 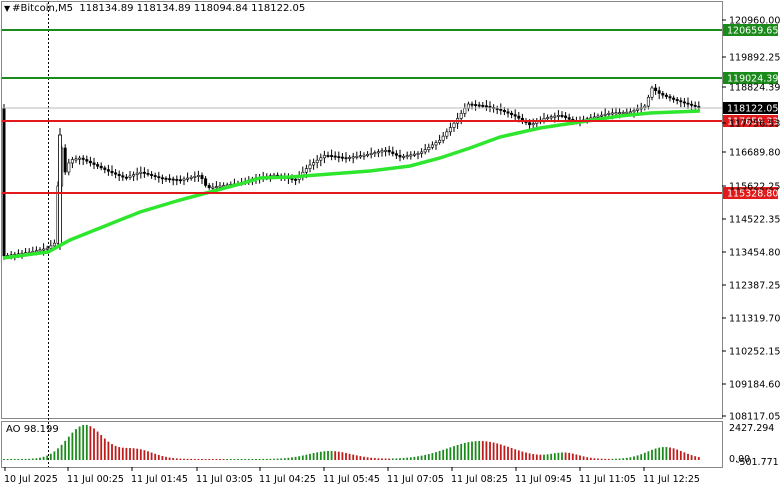 What do you see at coordinates (752, 109) in the screenshot?
I see `current-price-label: 118122.05` at bounding box center [752, 109].